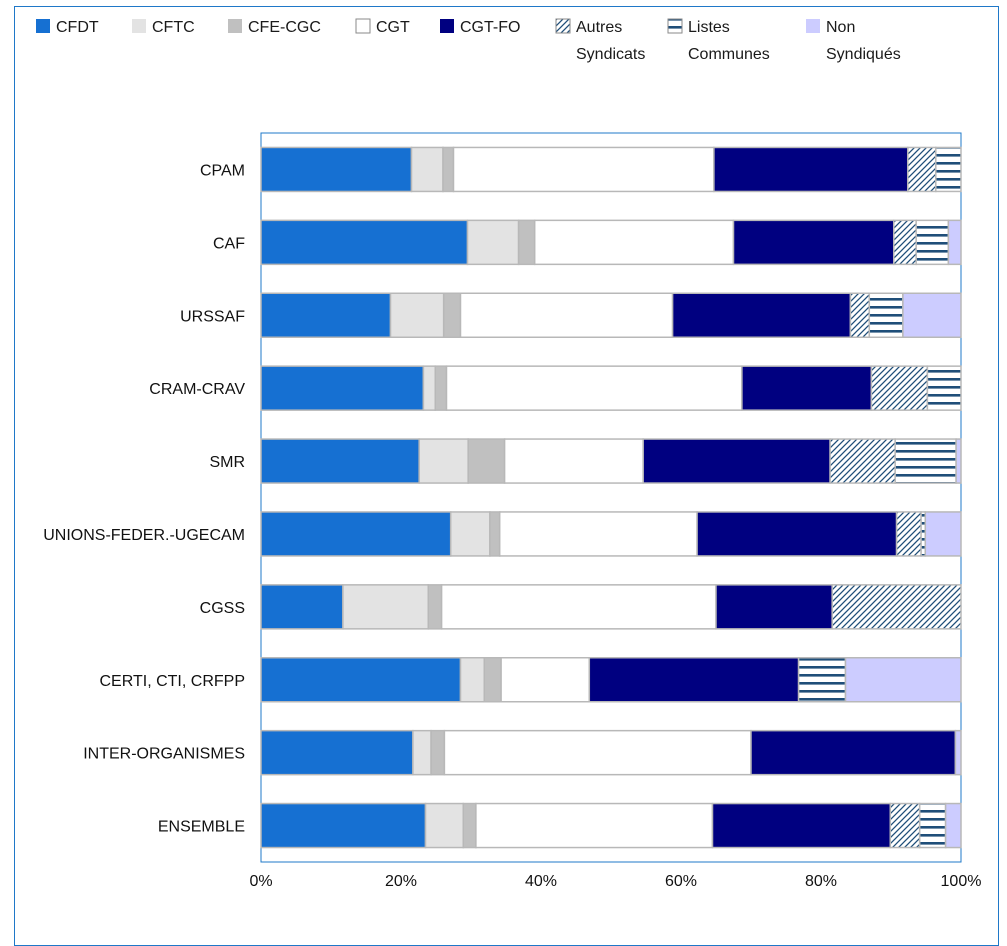  What do you see at coordinates (954, 242) in the screenshot?
I see `bar-caf-non-syndiqu-s` at bounding box center [954, 242].